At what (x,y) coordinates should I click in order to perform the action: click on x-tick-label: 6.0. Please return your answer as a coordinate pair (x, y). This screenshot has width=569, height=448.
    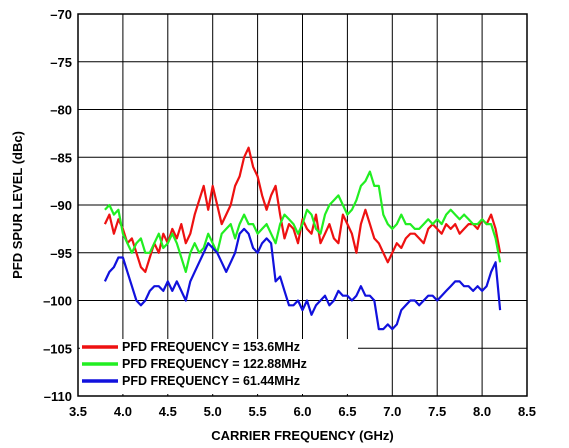
    Looking at the image, I should click on (302, 411).